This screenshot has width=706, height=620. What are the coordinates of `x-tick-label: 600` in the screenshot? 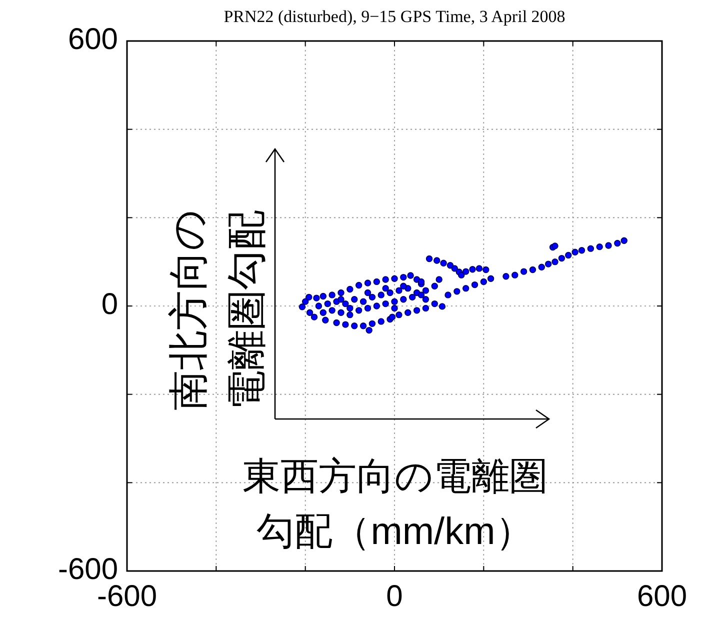 It's located at (662, 596).